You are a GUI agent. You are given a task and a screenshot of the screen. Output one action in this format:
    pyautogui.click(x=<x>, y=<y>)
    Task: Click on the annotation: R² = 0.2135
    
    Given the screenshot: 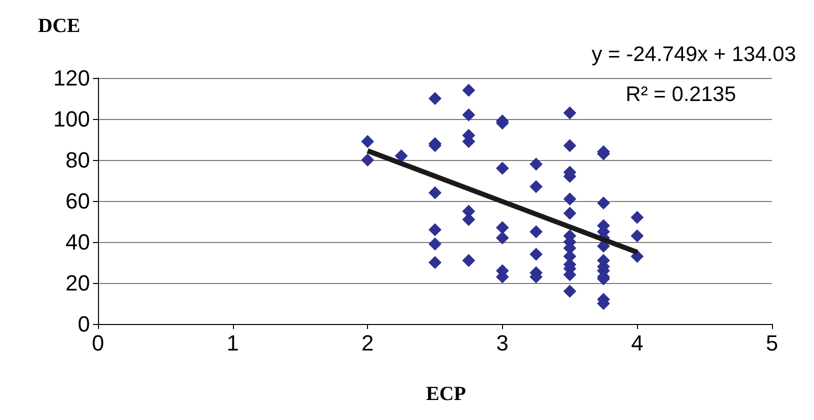 What is the action you would take?
    pyautogui.click(x=681, y=94)
    